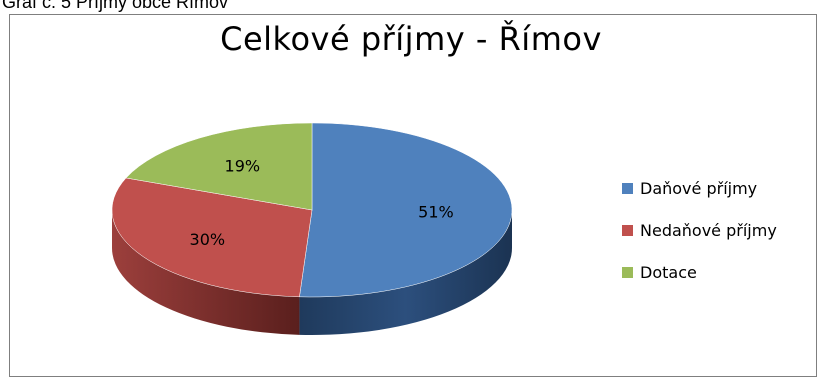  Describe the element at coordinates (699, 241) in the screenshot. I see `chart-legend: Daňové příjmy Nedaňové příjmy Dotace` at that location.